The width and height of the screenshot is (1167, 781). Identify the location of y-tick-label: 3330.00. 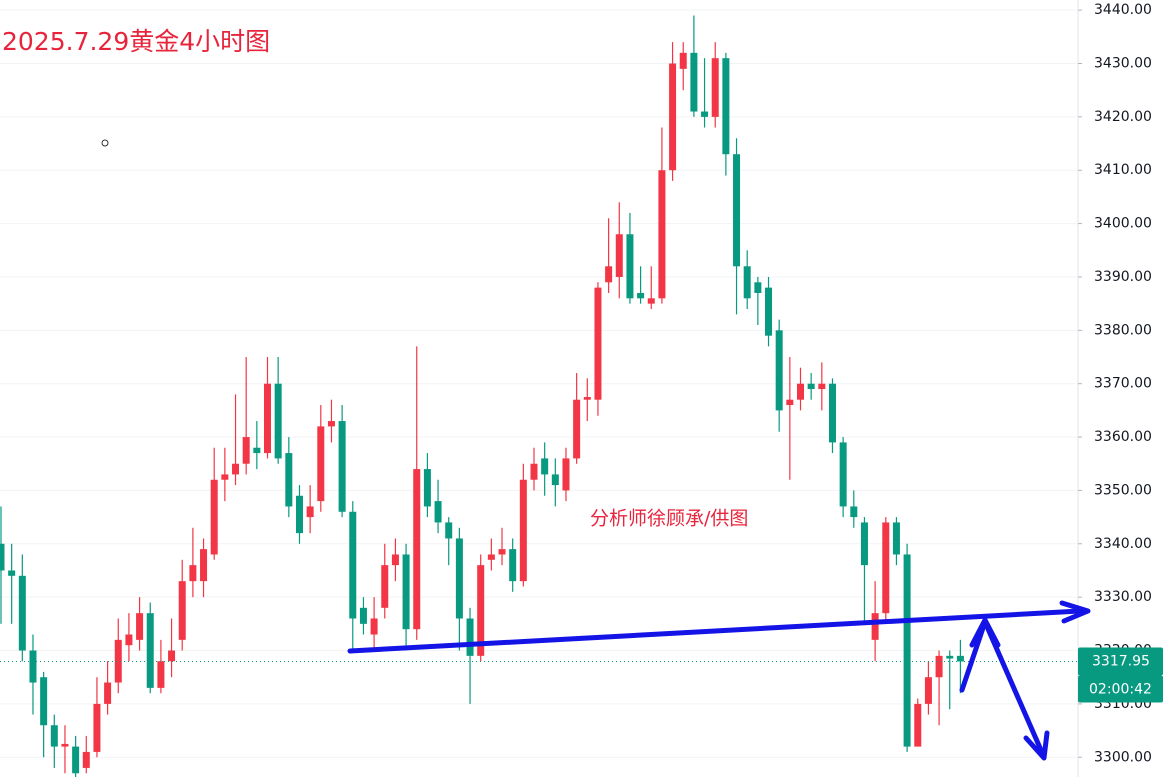
(1123, 597).